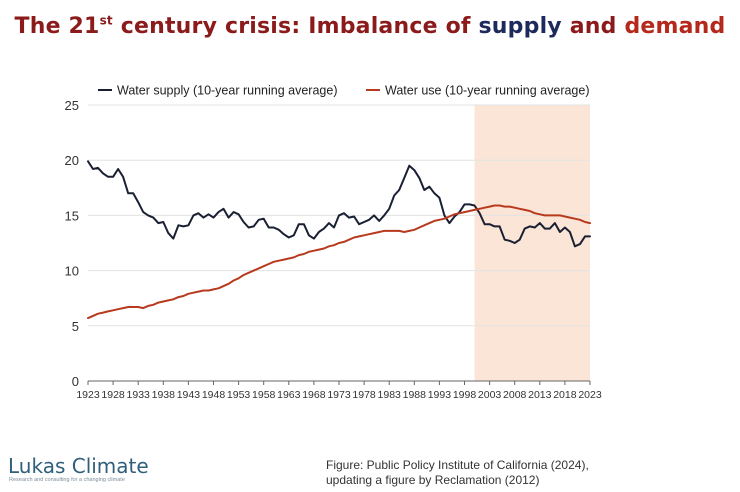 This screenshot has width=740, height=492. What do you see at coordinates (415, 395) in the screenshot?
I see `x-tick-label: 1988` at bounding box center [415, 395].